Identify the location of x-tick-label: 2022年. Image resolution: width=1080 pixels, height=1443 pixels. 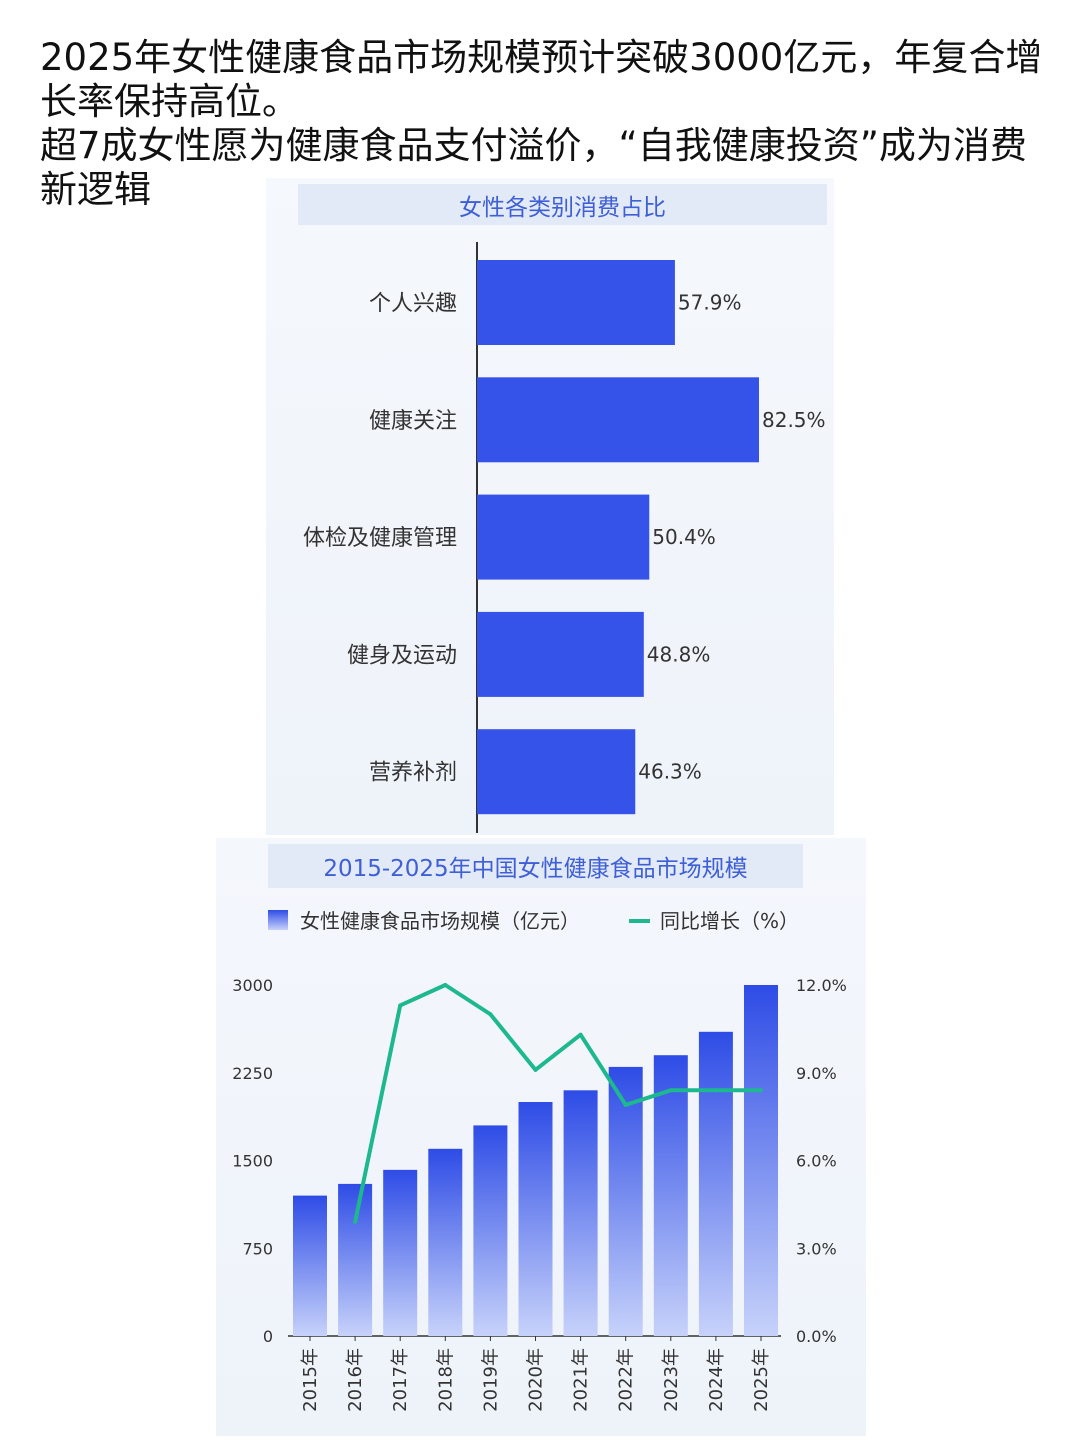
(626, 1380).